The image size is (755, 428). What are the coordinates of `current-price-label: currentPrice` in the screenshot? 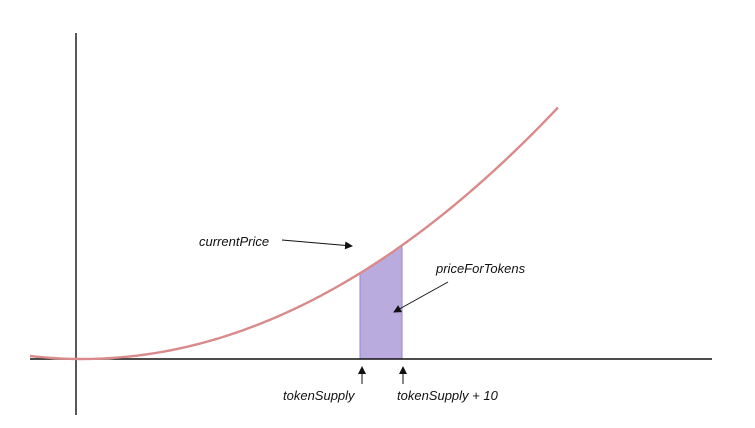 It's located at (234, 241).